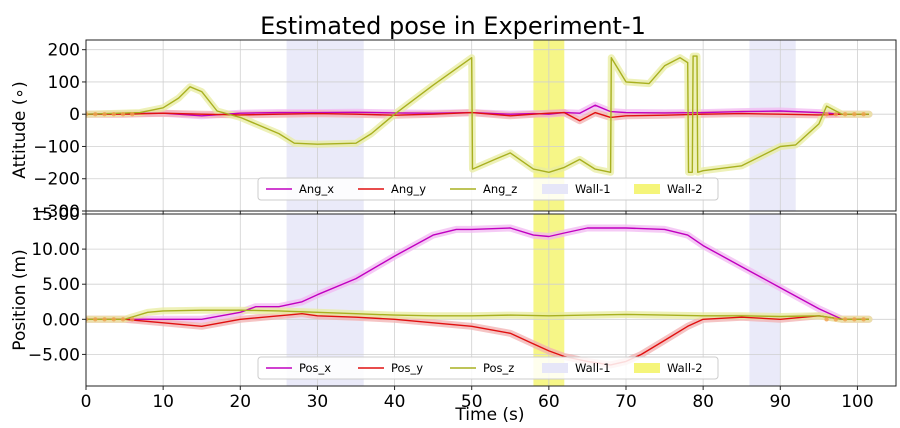 The image size is (900, 428). What do you see at coordinates (453, 26) in the screenshot?
I see `chart-title: Estimated pose in Experiment-1` at bounding box center [453, 26].